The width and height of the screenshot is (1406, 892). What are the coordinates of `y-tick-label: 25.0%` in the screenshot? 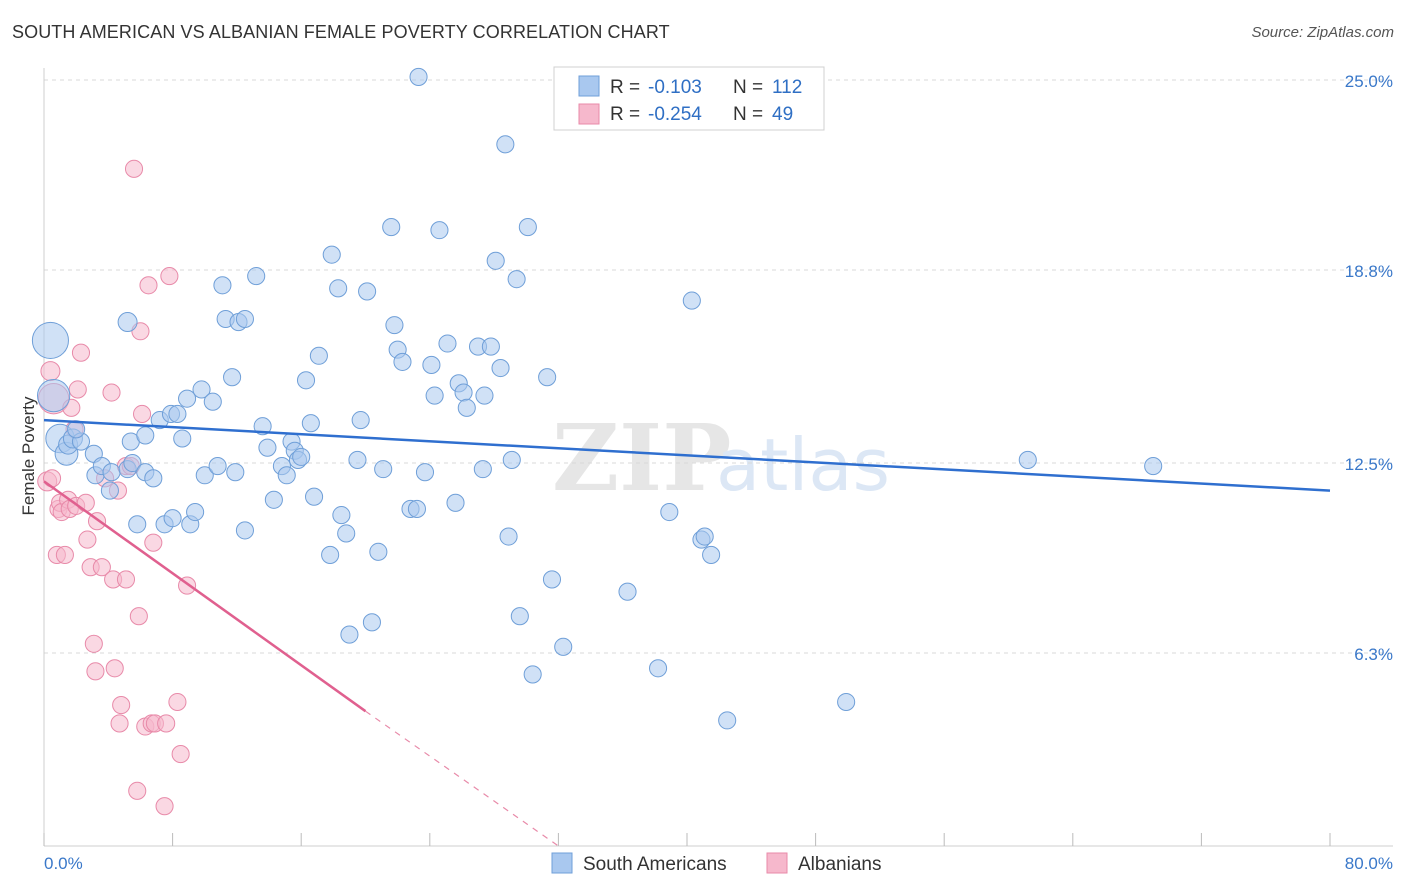 It's located at (1369, 81).